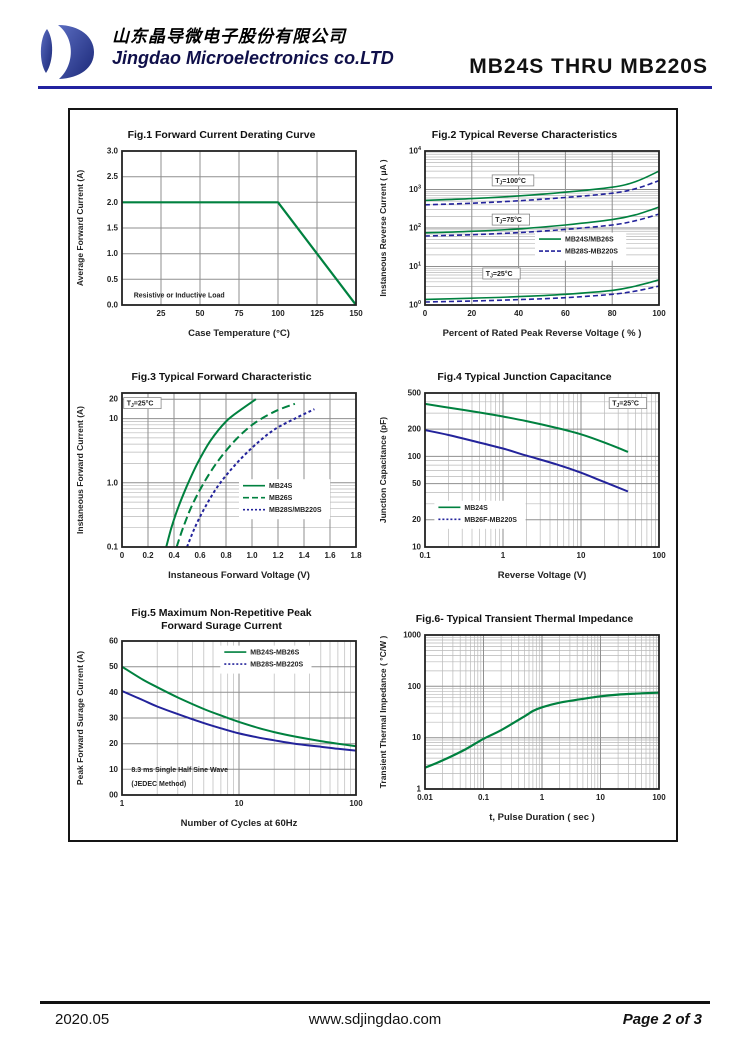 This screenshot has width=750, height=1060. I want to click on svg-text: 8.3 ms Single Half Sine Wave, so click(179, 770).